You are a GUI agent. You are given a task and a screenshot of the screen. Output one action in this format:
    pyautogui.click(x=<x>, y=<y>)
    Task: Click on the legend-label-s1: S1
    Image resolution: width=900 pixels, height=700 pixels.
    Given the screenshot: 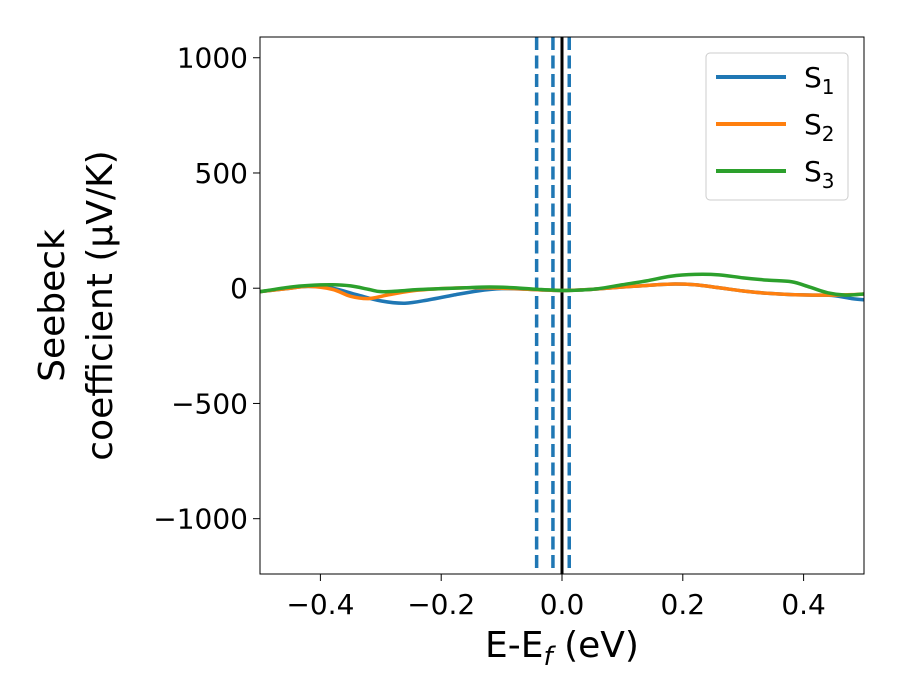 What is the action you would take?
    pyautogui.click(x=819, y=80)
    